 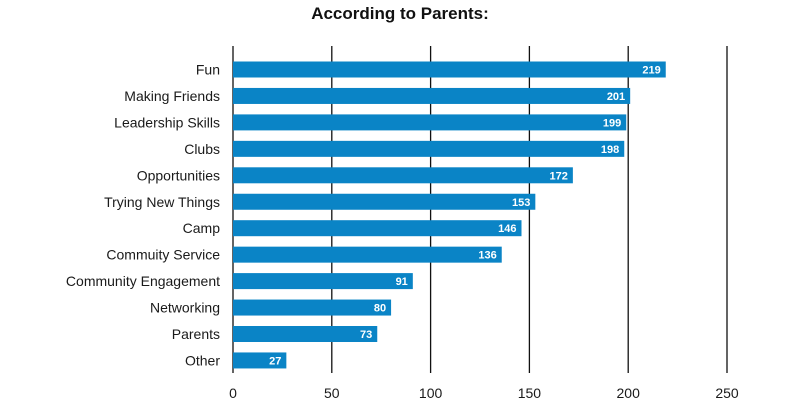 What do you see at coordinates (629, 393) in the screenshot?
I see `x-tick-label: 200` at bounding box center [629, 393].